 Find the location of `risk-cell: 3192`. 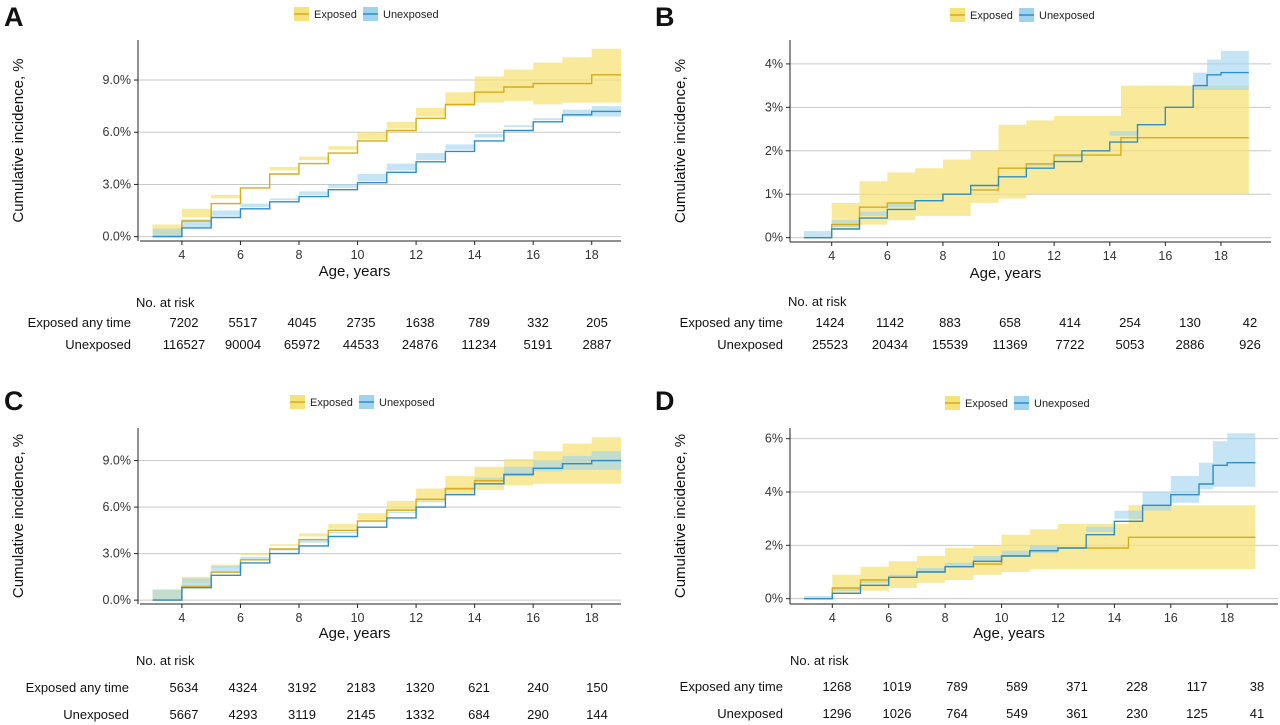

risk-cell: 3192 is located at coordinates (302, 687).